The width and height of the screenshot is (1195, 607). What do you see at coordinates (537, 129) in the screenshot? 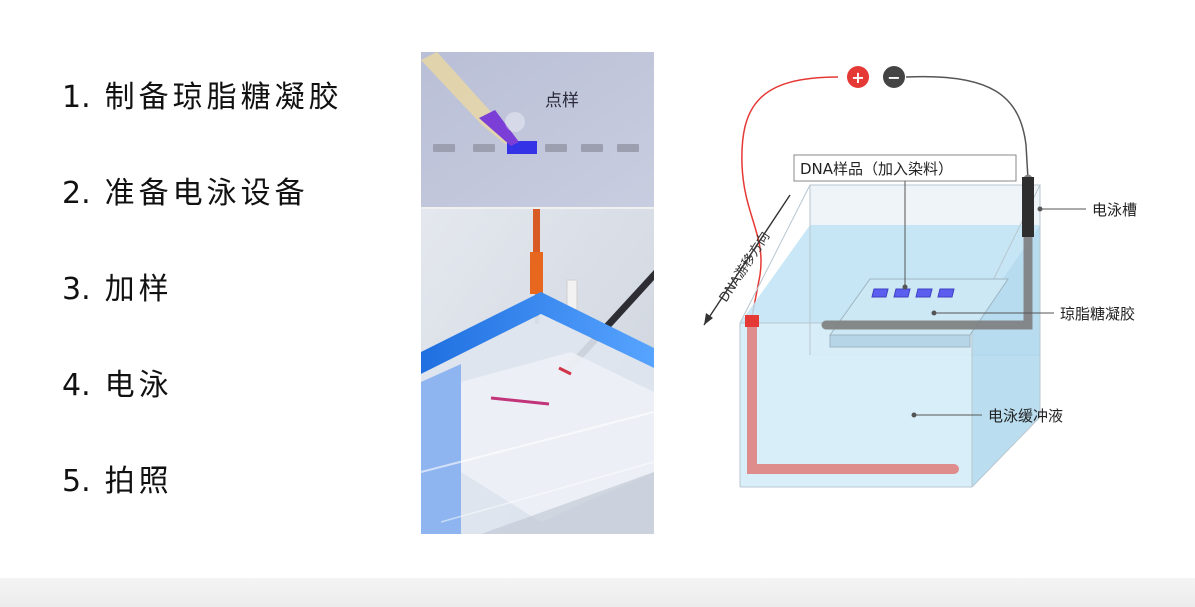
I see `loading-closeup: 点样` at bounding box center [537, 129].